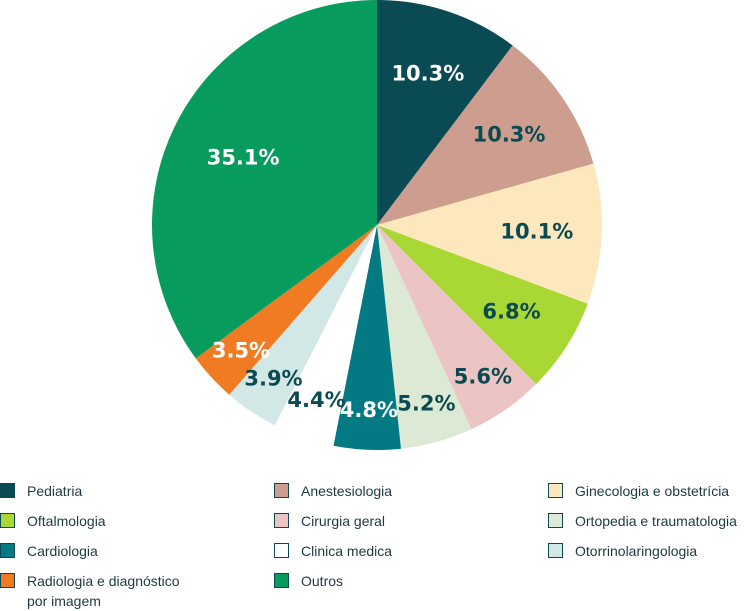  What do you see at coordinates (347, 551) in the screenshot?
I see `legend-label: Clinica medica` at bounding box center [347, 551].